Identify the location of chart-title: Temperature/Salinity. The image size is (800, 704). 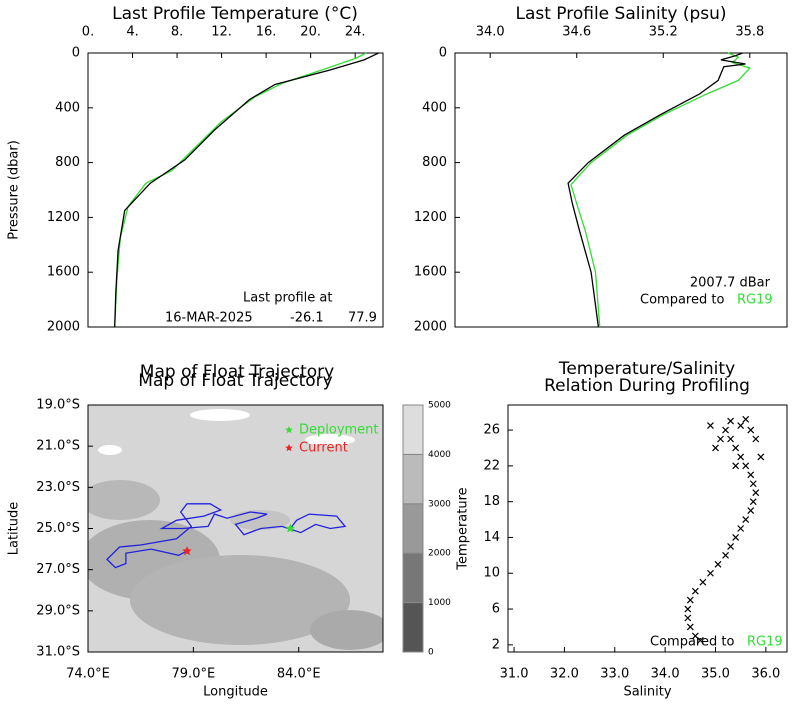
(646, 369).